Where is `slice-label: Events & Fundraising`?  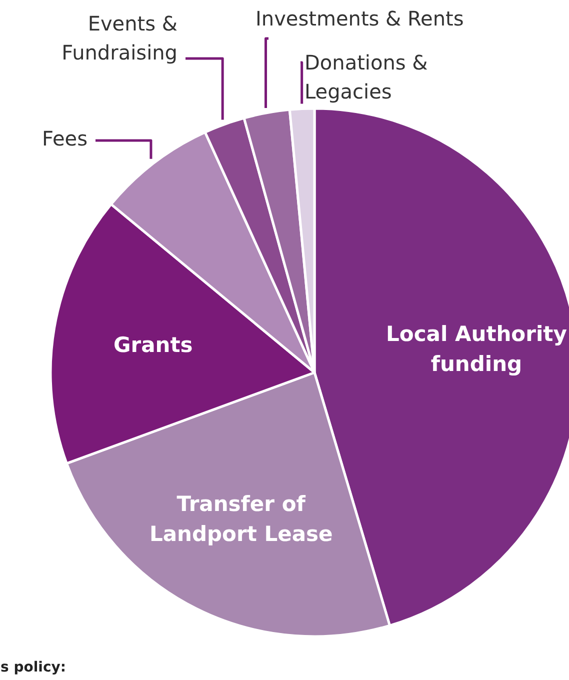
slice-label: Events & Fundraising is located at coordinates (120, 38).